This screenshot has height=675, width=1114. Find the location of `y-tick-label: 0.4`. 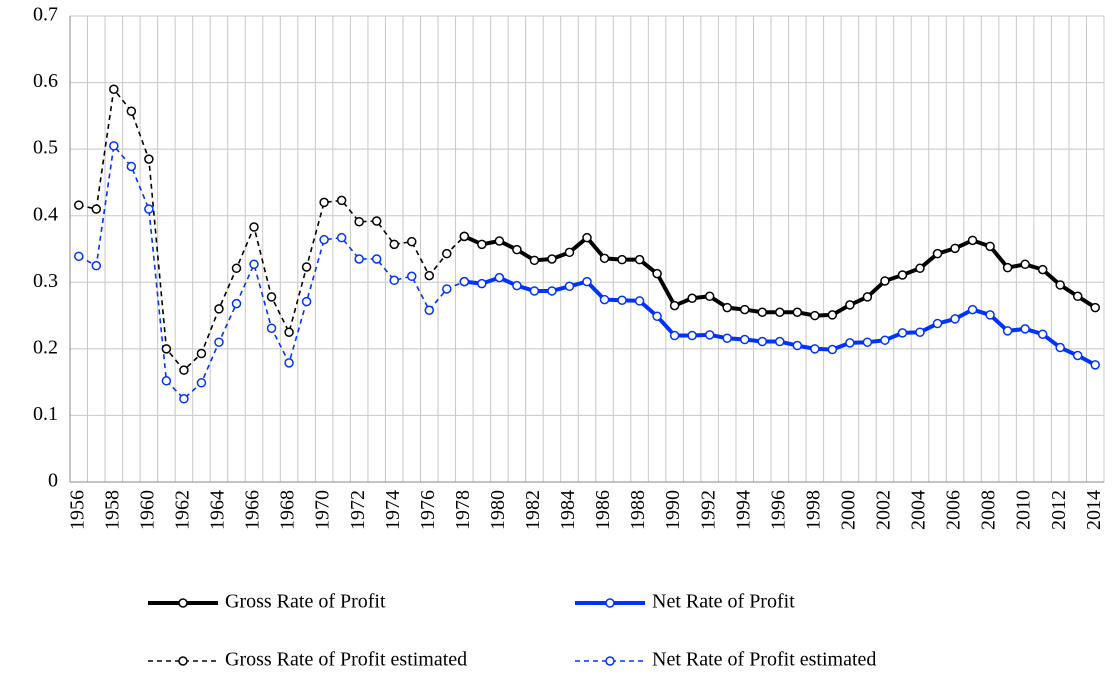

y-tick-label: 0.4 is located at coordinates (45, 214).